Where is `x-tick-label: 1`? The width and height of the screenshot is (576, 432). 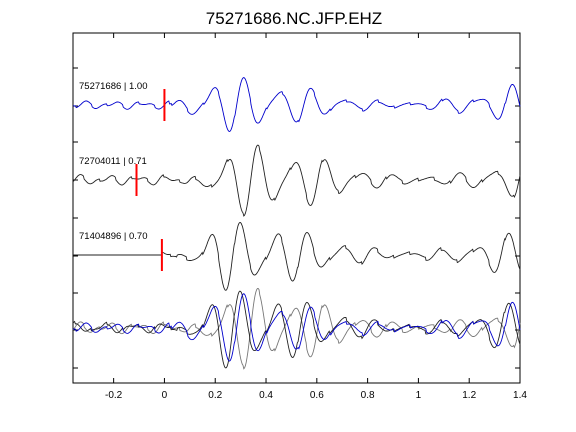
x-tick-label: 1 is located at coordinates (419, 395).